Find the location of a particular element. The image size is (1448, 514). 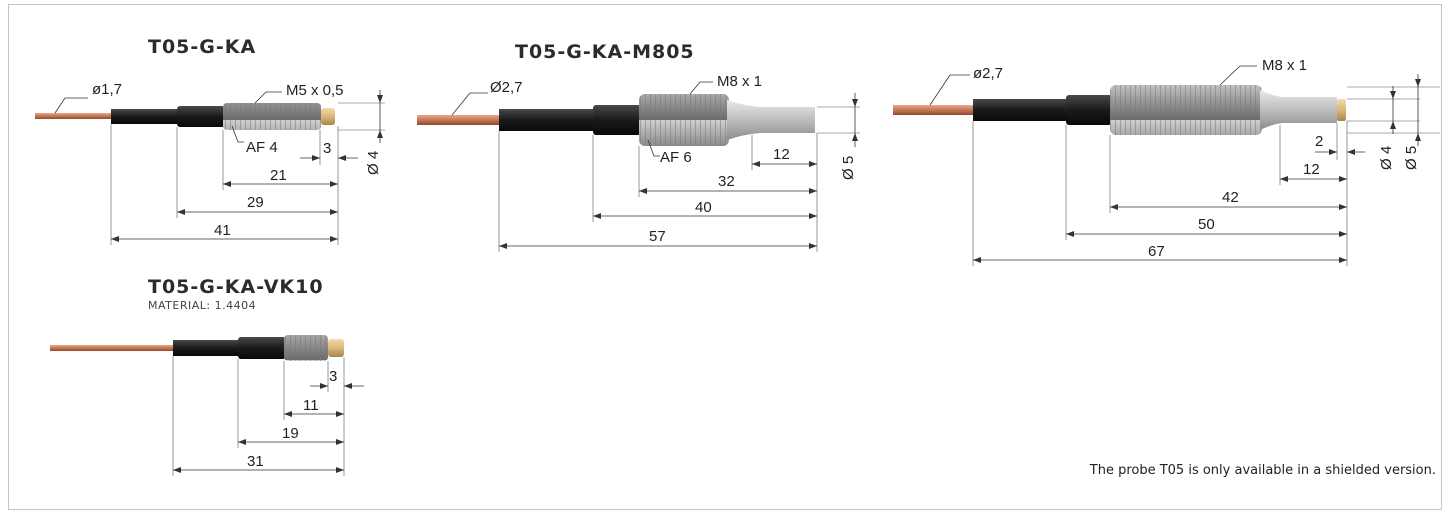

ka-dim-3: 3 is located at coordinates (327, 148).